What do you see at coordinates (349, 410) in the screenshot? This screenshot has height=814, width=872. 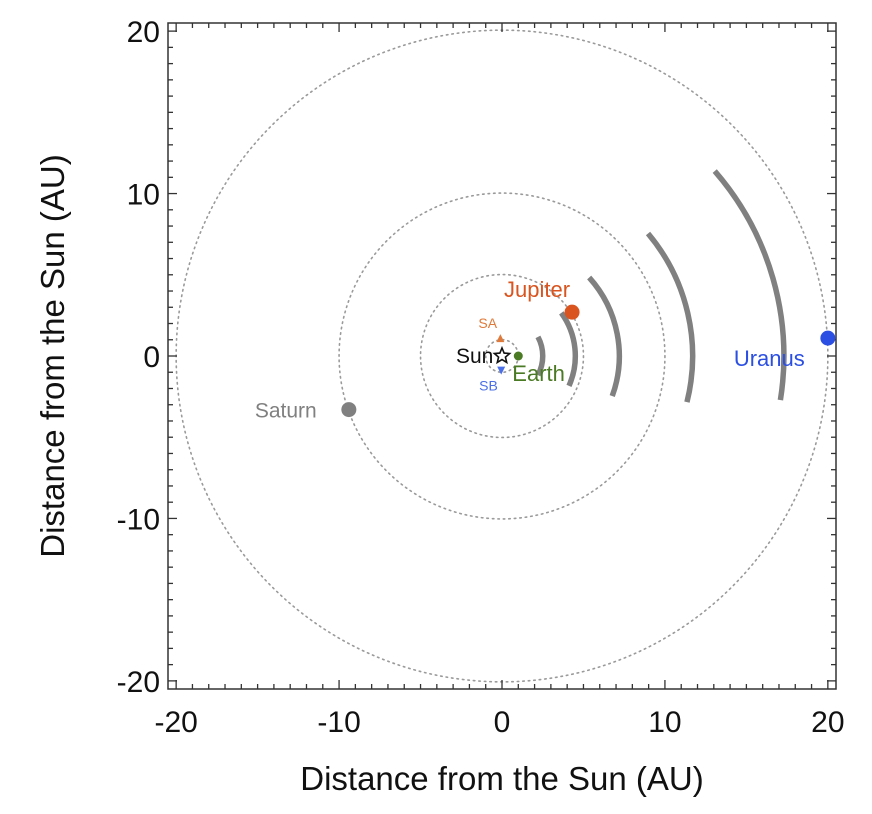 I see `saturn-marker` at bounding box center [349, 410].